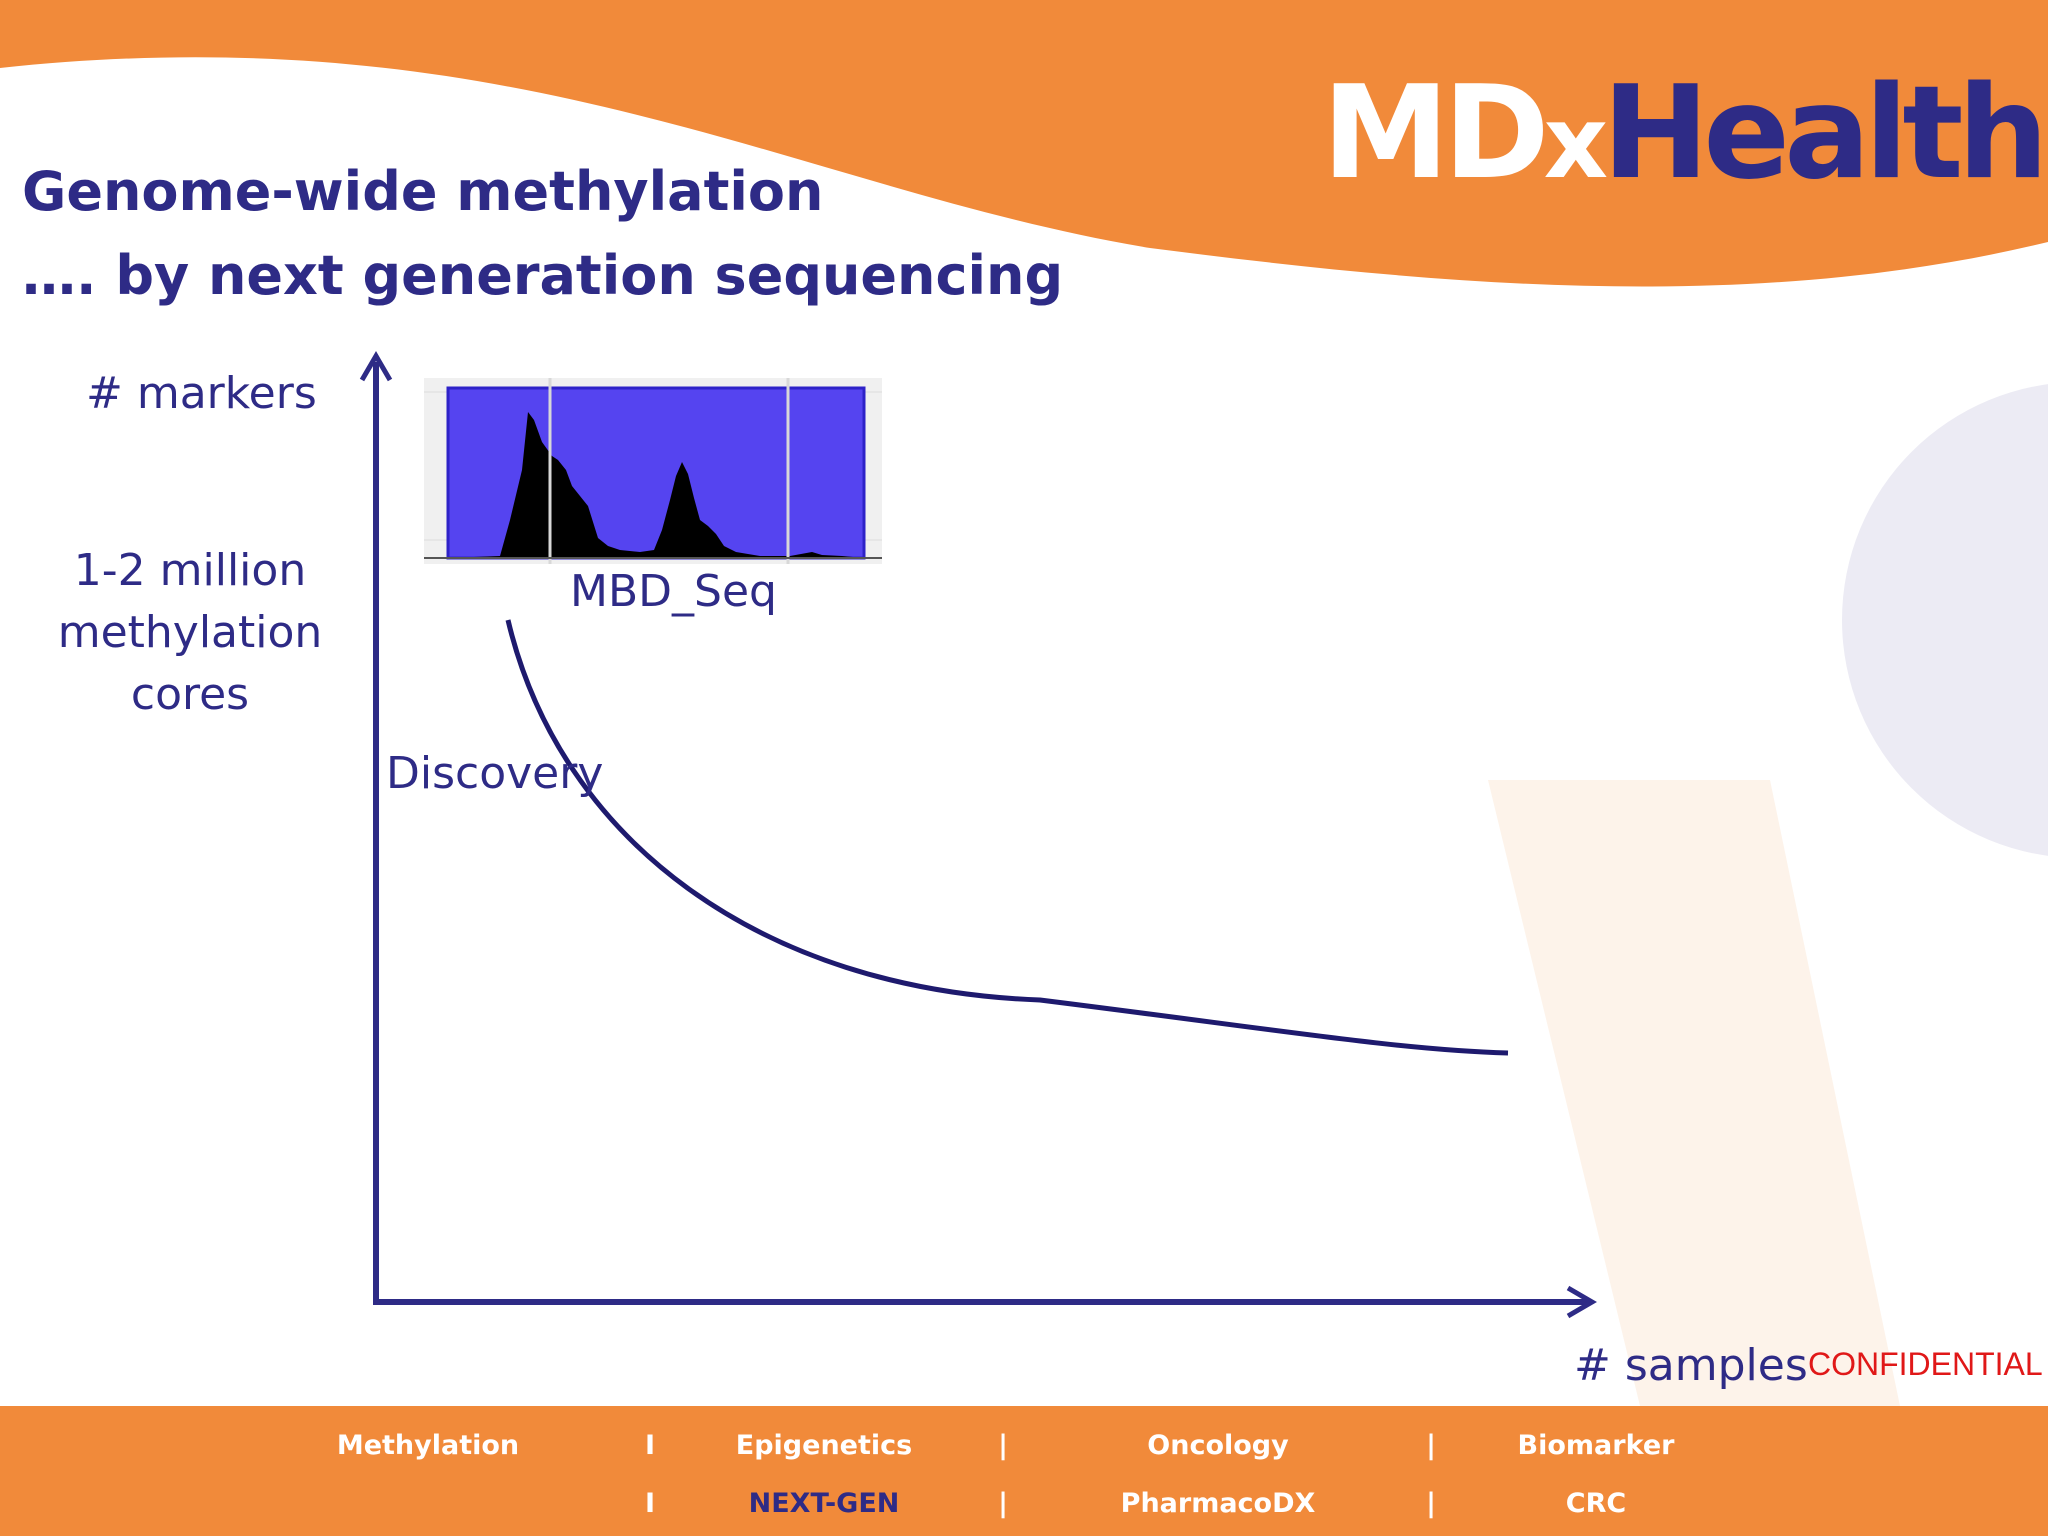 Image resolution: width=2048 pixels, height=1536 pixels. I want to click on x-axis, so click(985, 1302).